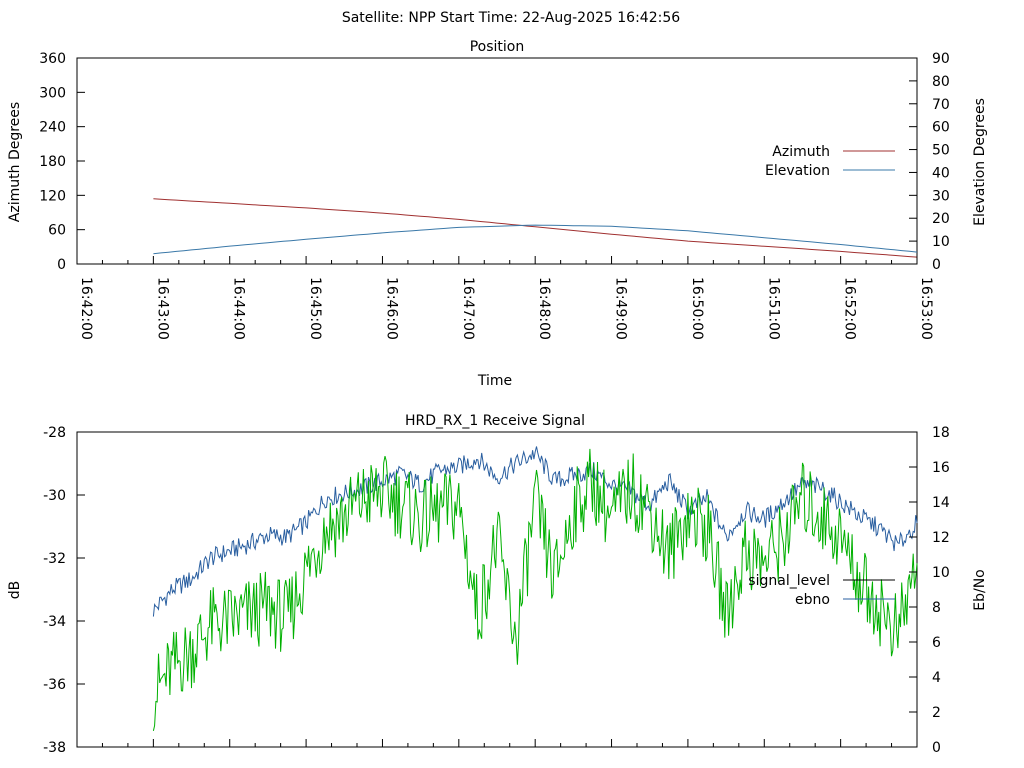  What do you see at coordinates (86, 308) in the screenshot?
I see `x-tick-label: 16:42:00` at bounding box center [86, 308].